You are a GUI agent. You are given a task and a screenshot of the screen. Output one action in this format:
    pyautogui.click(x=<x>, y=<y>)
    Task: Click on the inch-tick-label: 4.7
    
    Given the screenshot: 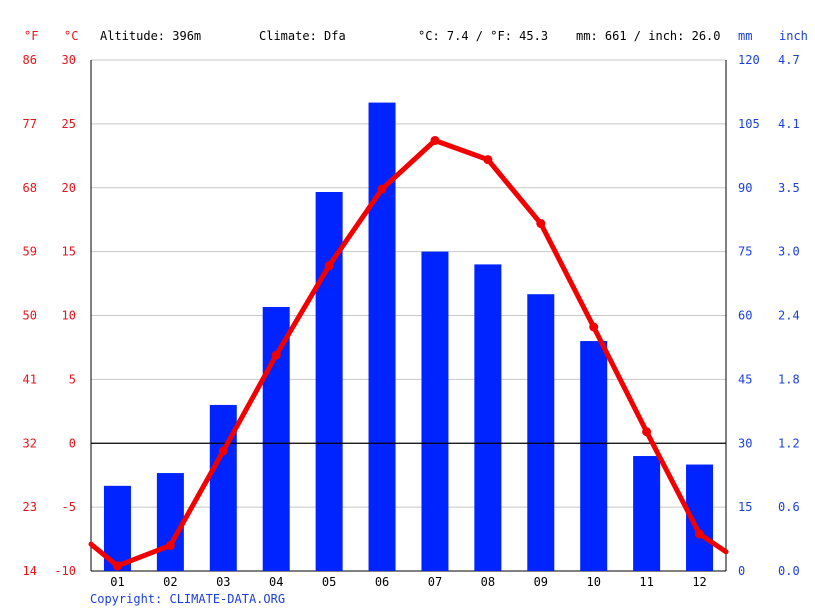 What is the action you would take?
    pyautogui.click(x=789, y=60)
    